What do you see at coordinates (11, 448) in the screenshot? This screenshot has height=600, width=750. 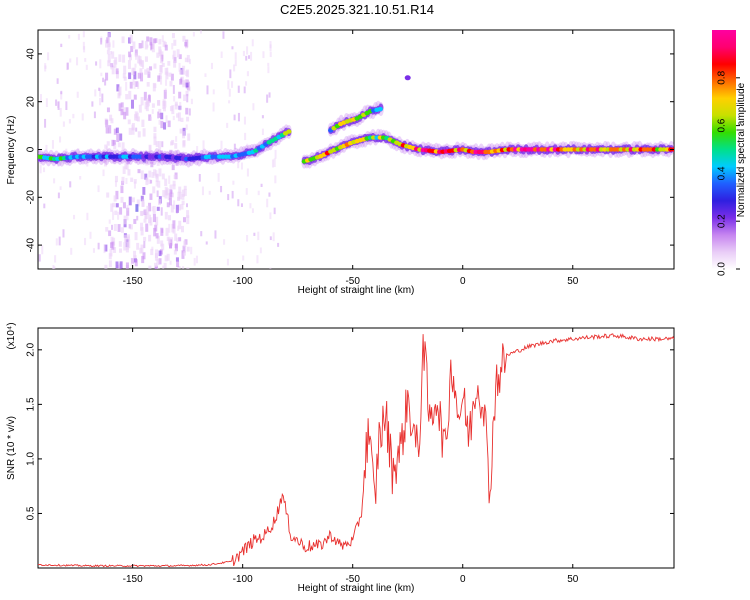 I see `snr-y-label: SNR (10 * v/v)` at bounding box center [11, 448].